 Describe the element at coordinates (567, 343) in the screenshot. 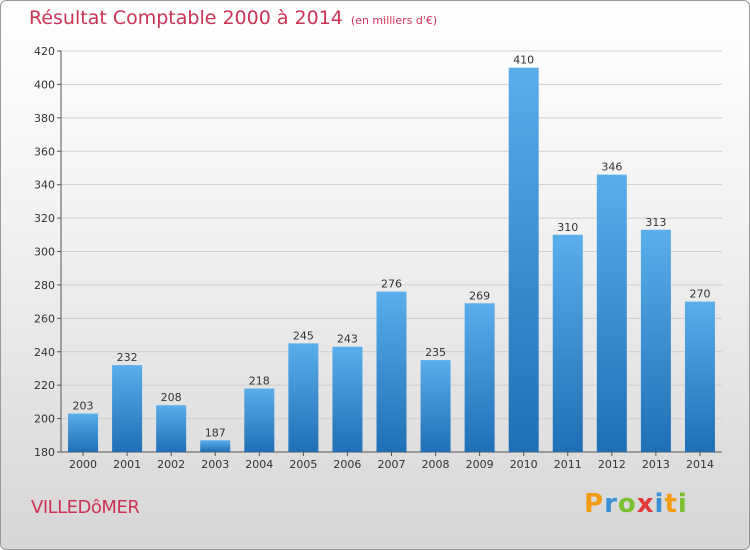

I see `bar-2011` at that location.